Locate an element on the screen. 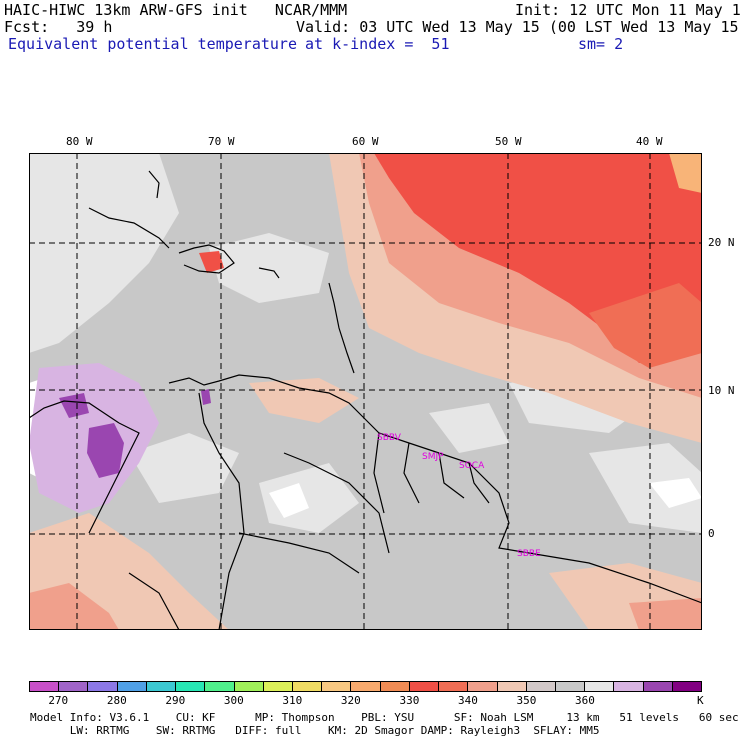  colorbar-tick-label: 280 is located at coordinates (116, 700).